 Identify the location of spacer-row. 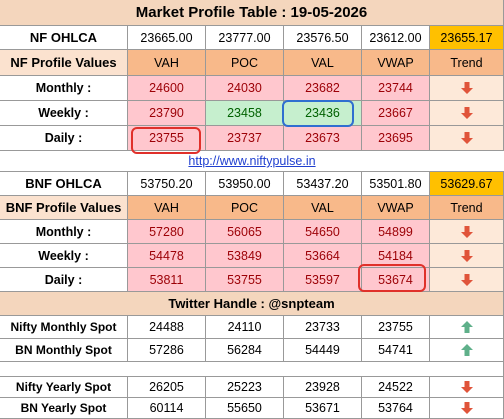
(252, 369).